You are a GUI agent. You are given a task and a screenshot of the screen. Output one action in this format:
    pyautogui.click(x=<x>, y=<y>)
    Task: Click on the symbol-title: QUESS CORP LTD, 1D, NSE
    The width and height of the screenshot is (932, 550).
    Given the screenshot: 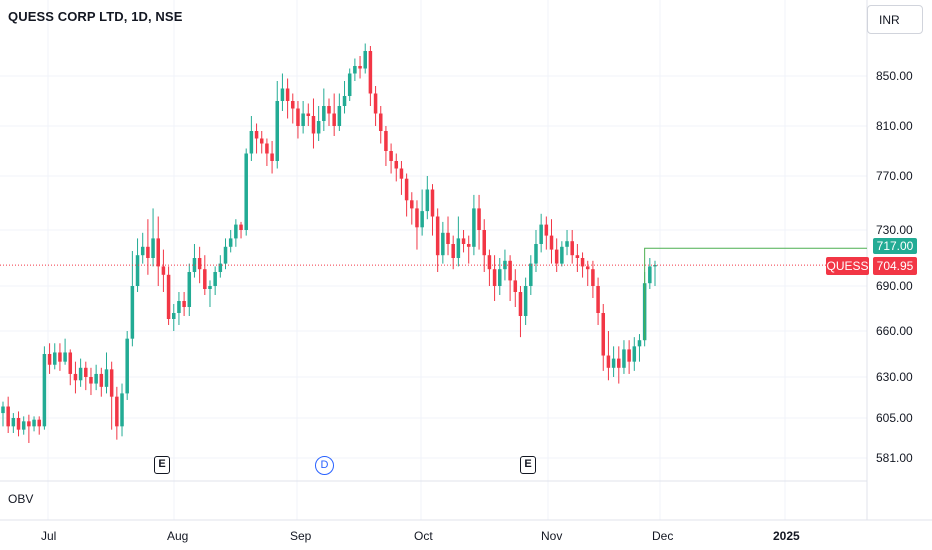 What is the action you would take?
    pyautogui.click(x=95, y=16)
    